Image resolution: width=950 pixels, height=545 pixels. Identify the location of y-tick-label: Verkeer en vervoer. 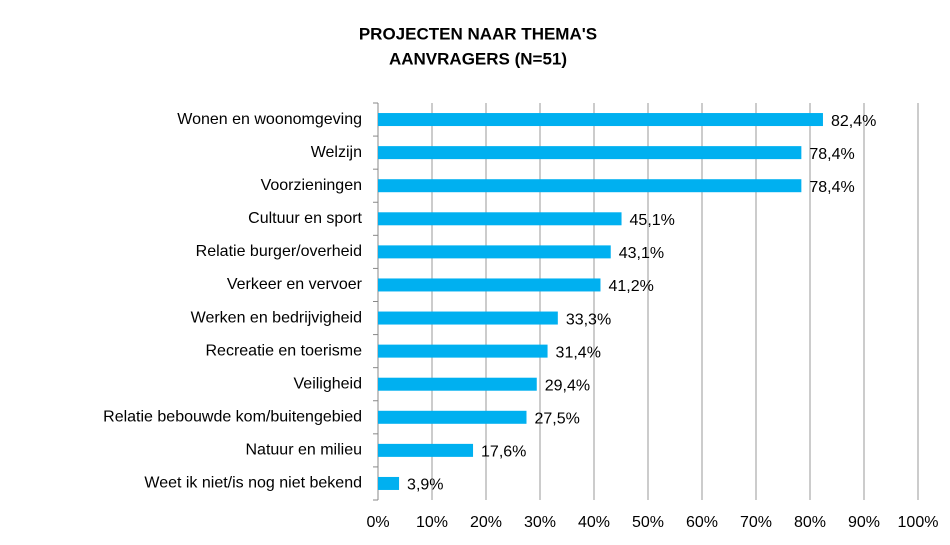
(295, 284).